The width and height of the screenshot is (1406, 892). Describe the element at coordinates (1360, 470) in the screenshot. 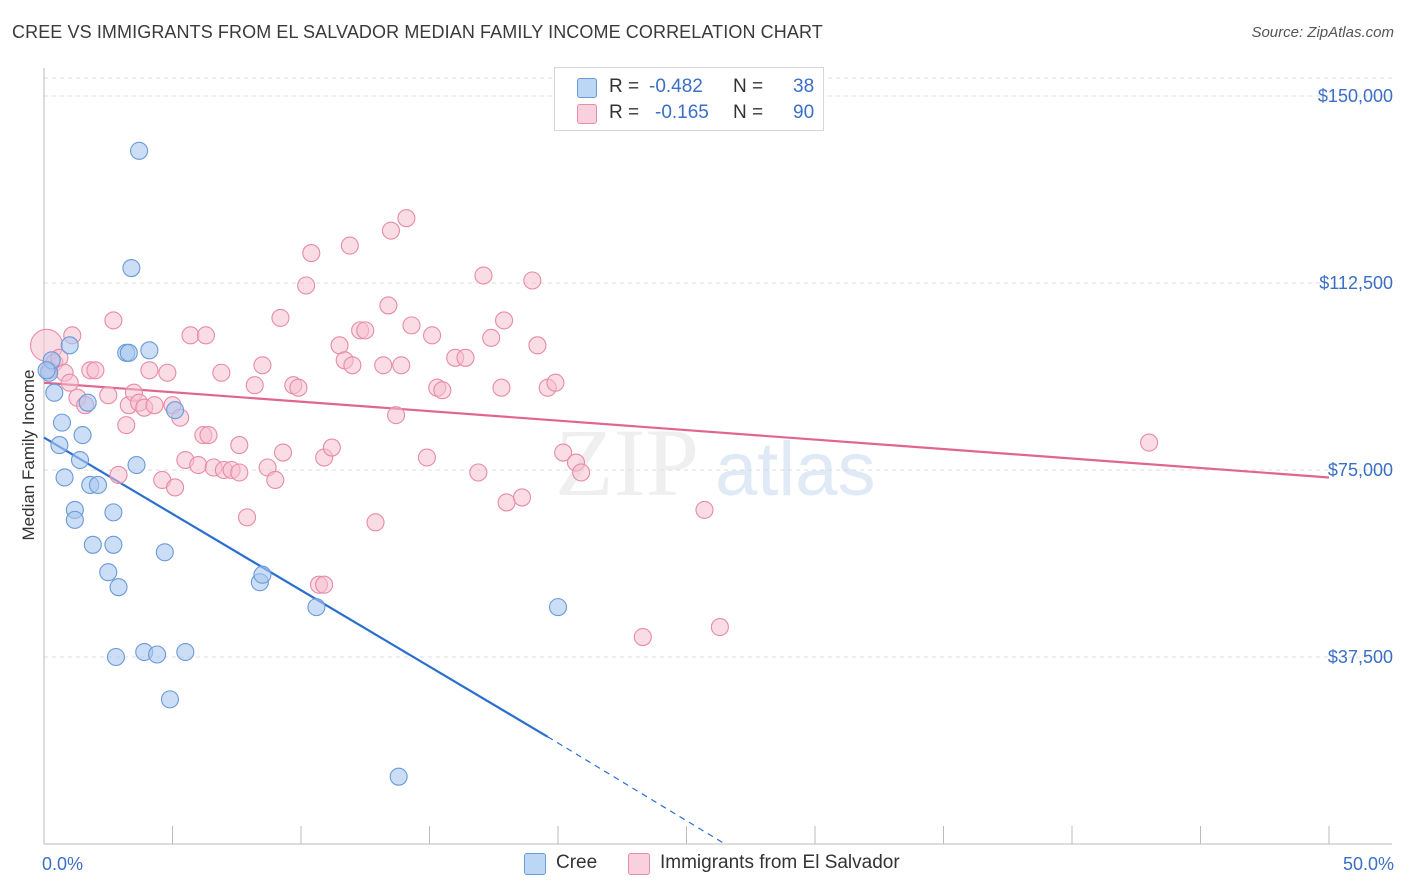

I see `y-tick-label: $75,000` at that location.